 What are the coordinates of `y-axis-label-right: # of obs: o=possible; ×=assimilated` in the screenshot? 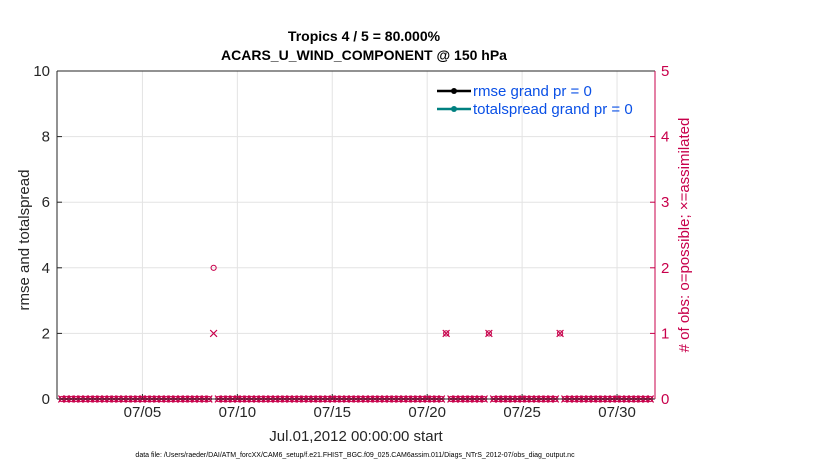 It's located at (684, 235).